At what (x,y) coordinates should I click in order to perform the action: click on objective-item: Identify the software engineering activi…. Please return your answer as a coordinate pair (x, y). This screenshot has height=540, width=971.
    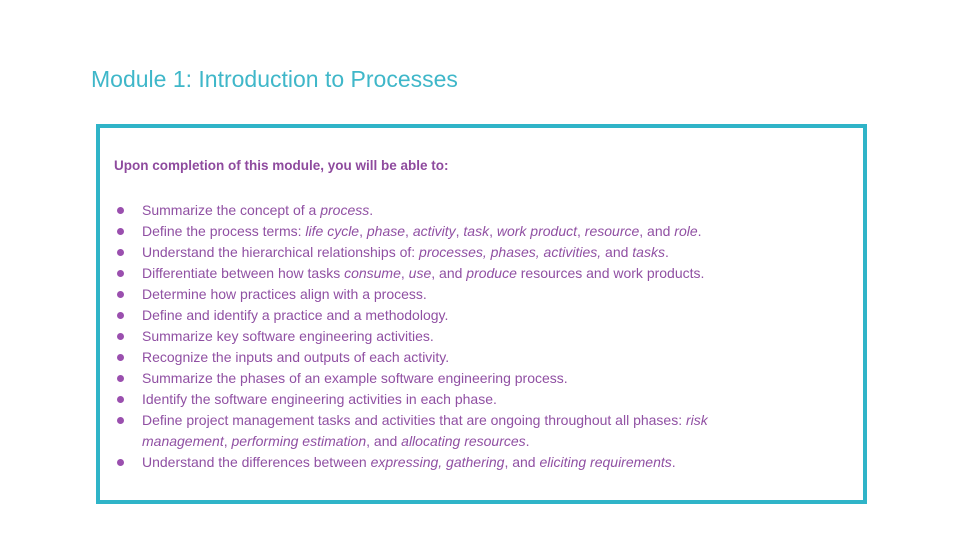
    Looking at the image, I should click on (440, 399).